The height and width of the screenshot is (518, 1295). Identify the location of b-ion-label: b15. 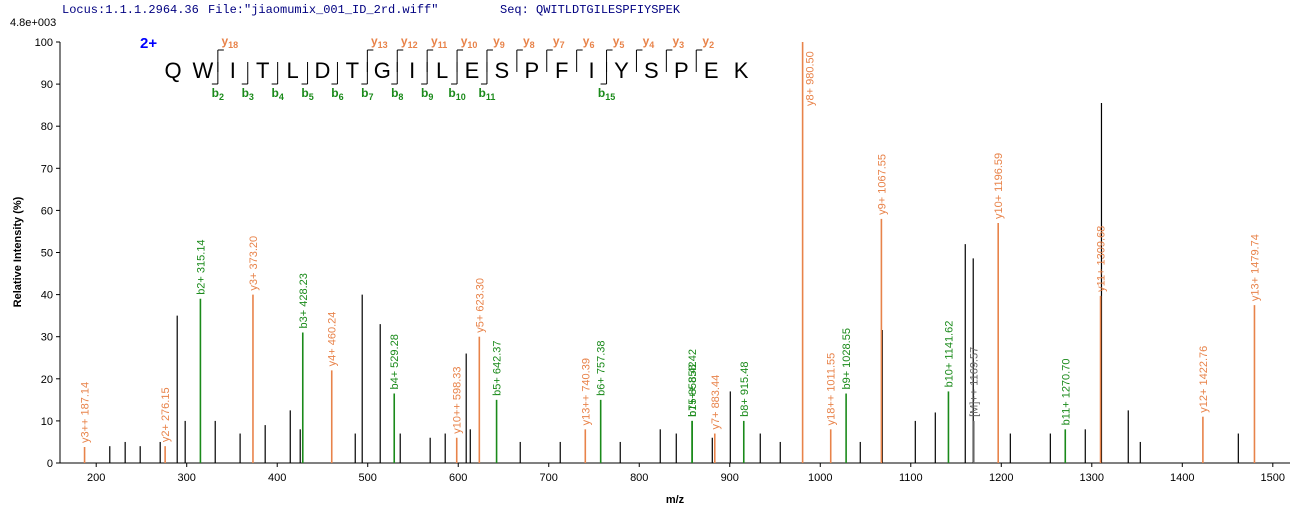
(606, 94).